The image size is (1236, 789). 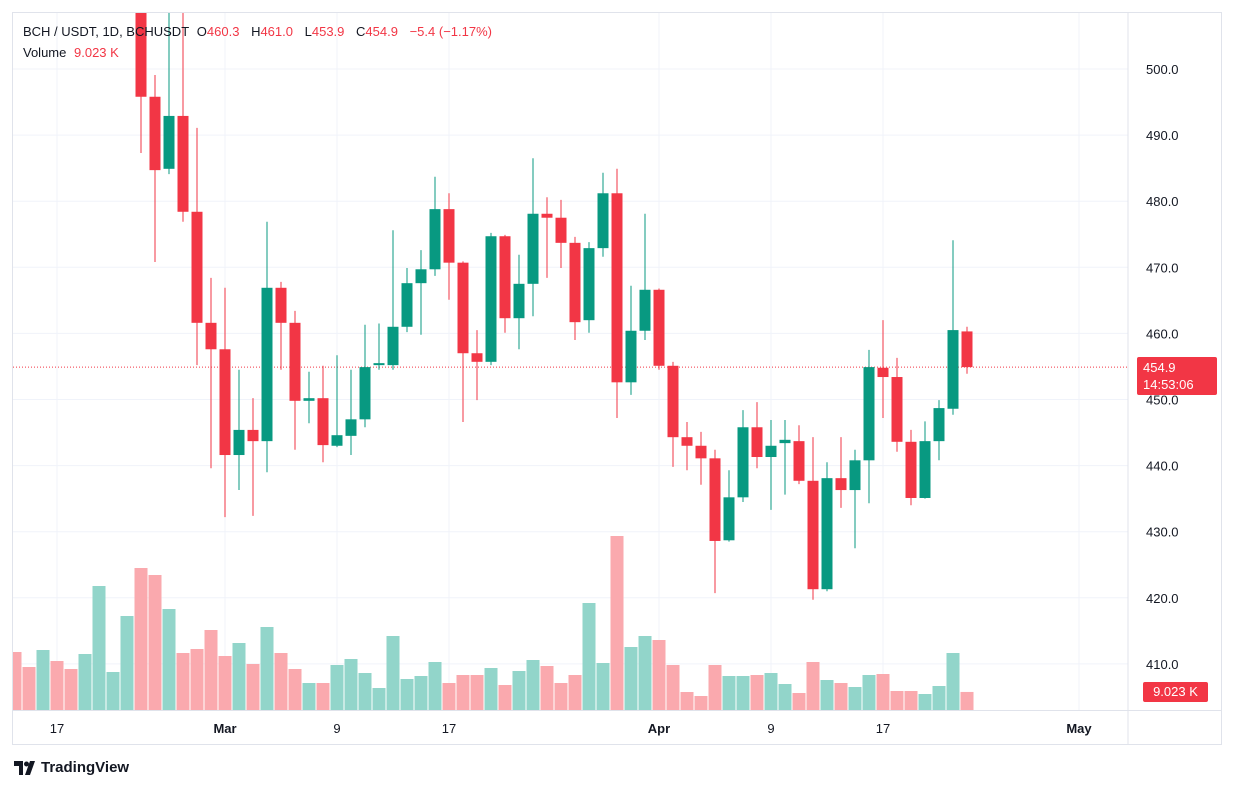 What do you see at coordinates (1162, 69) in the screenshot?
I see `y-tick-label: 500.0` at bounding box center [1162, 69].